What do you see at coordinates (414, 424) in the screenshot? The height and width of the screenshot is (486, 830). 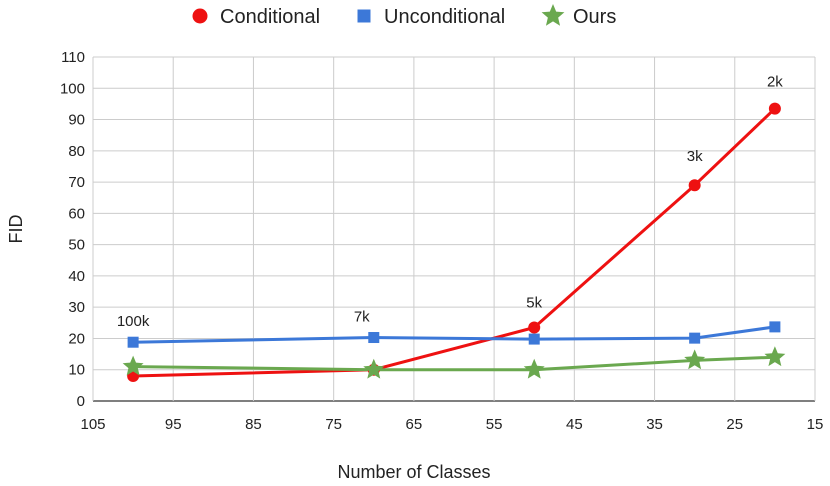 I see `x-tick-label: 65` at bounding box center [414, 424].